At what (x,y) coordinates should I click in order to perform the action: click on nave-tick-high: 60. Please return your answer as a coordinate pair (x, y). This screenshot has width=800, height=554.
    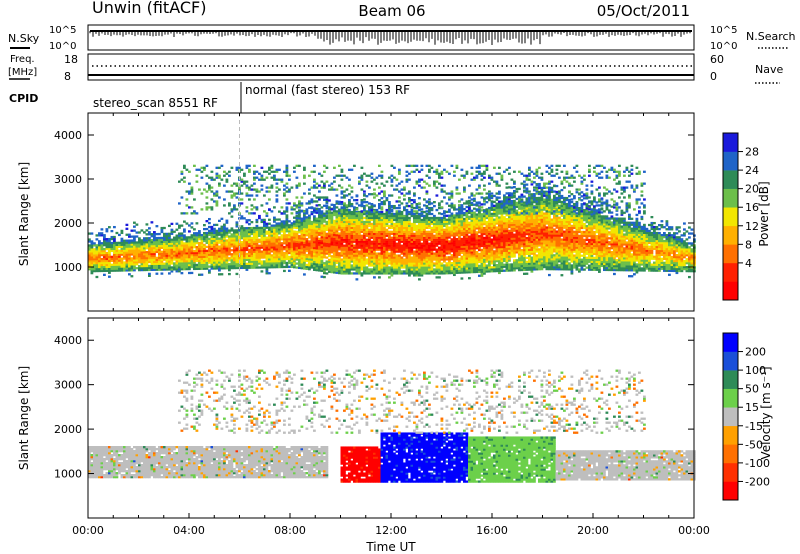
    Looking at the image, I should click on (717, 59).